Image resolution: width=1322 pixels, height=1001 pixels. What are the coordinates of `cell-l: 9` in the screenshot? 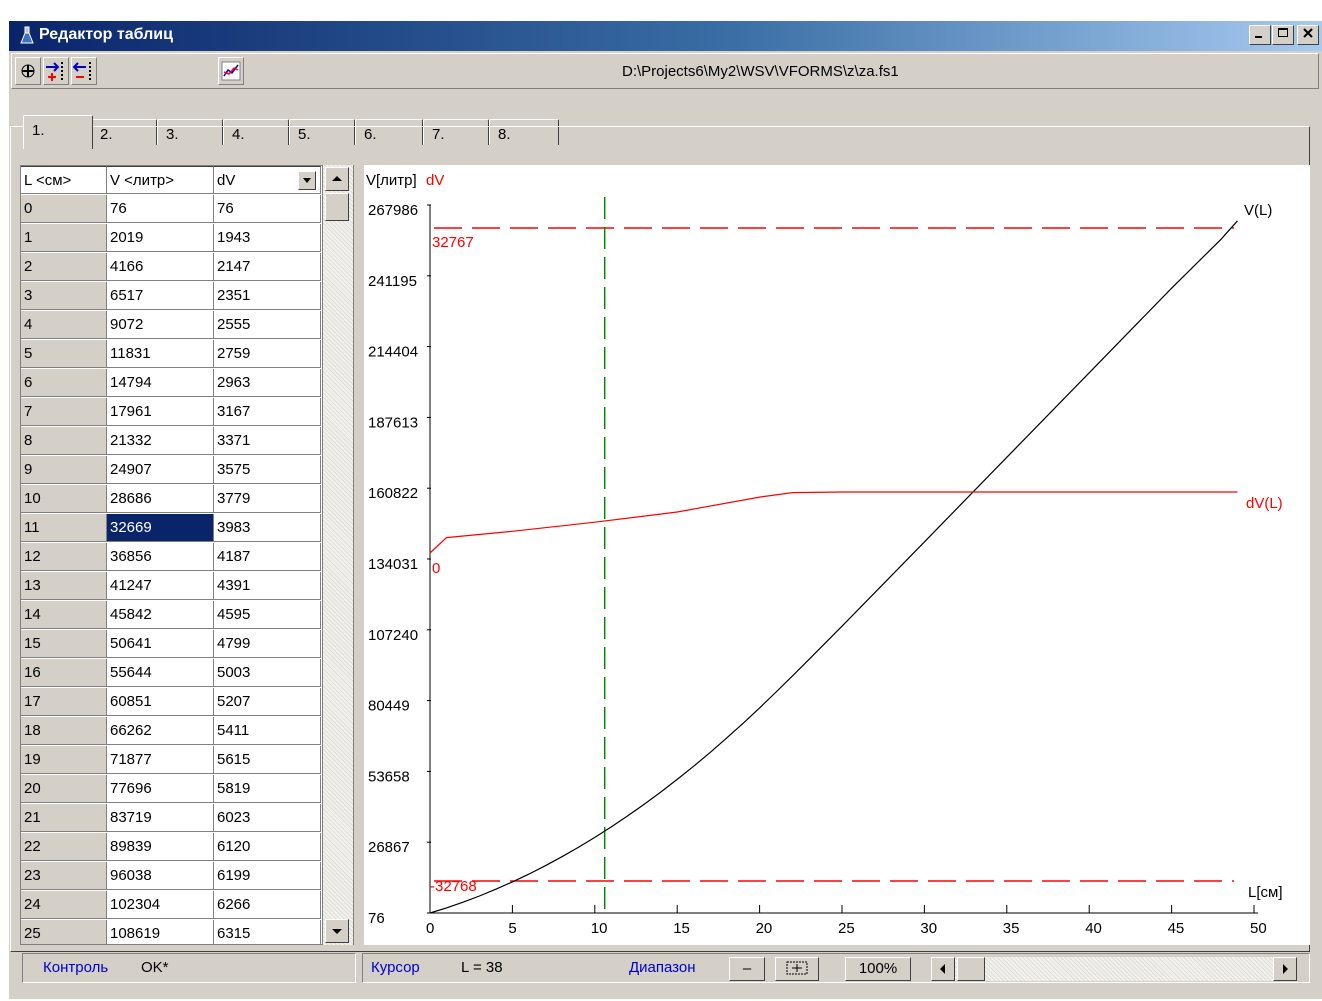 It's located at (64, 470).